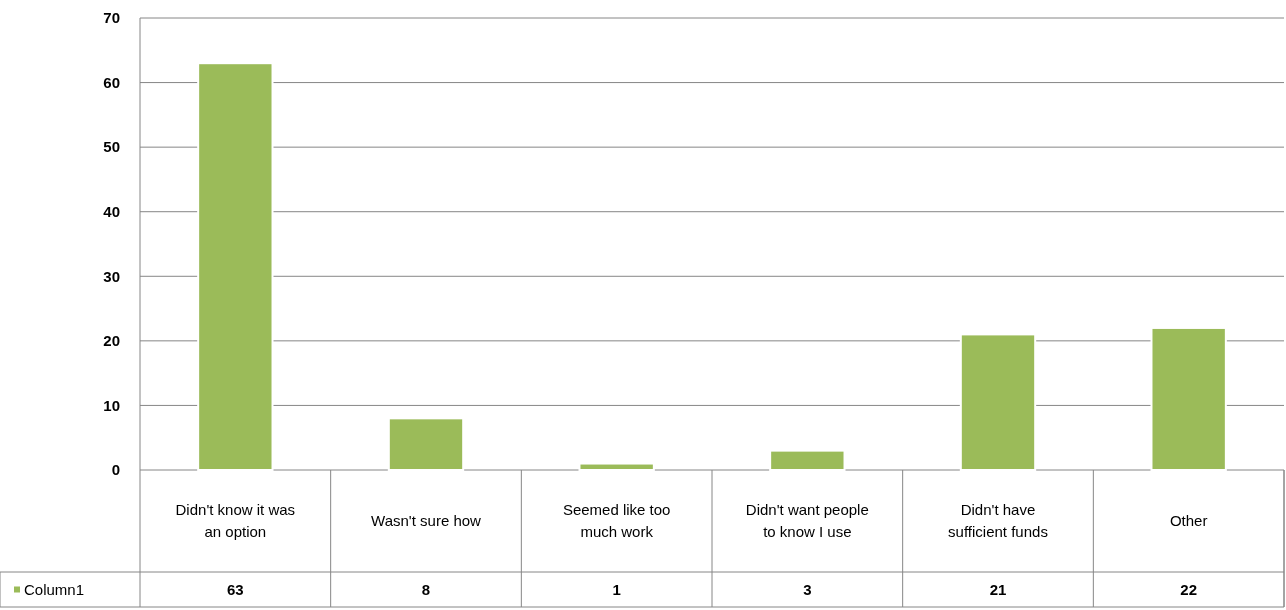 This screenshot has height=610, width=1286. What do you see at coordinates (998, 521) in the screenshot?
I see `x-tick-label: Didn't have sufficient funds` at bounding box center [998, 521].